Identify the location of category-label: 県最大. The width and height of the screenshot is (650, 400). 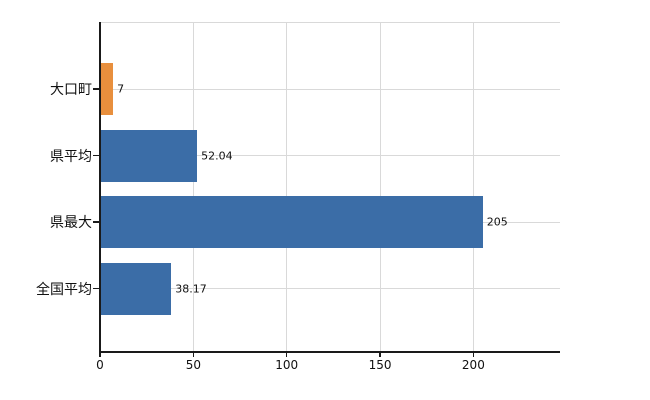
(71, 223).